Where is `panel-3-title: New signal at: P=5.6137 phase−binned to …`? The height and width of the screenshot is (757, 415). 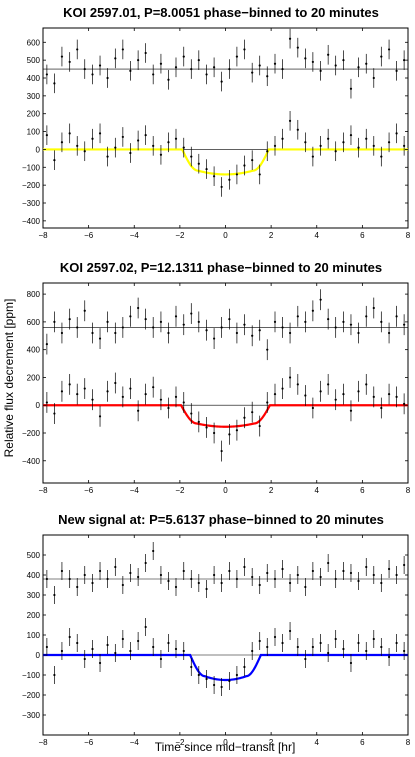
panel-3-title: New signal at: P=5.6137 phase−binned to … is located at coordinates (221, 519).